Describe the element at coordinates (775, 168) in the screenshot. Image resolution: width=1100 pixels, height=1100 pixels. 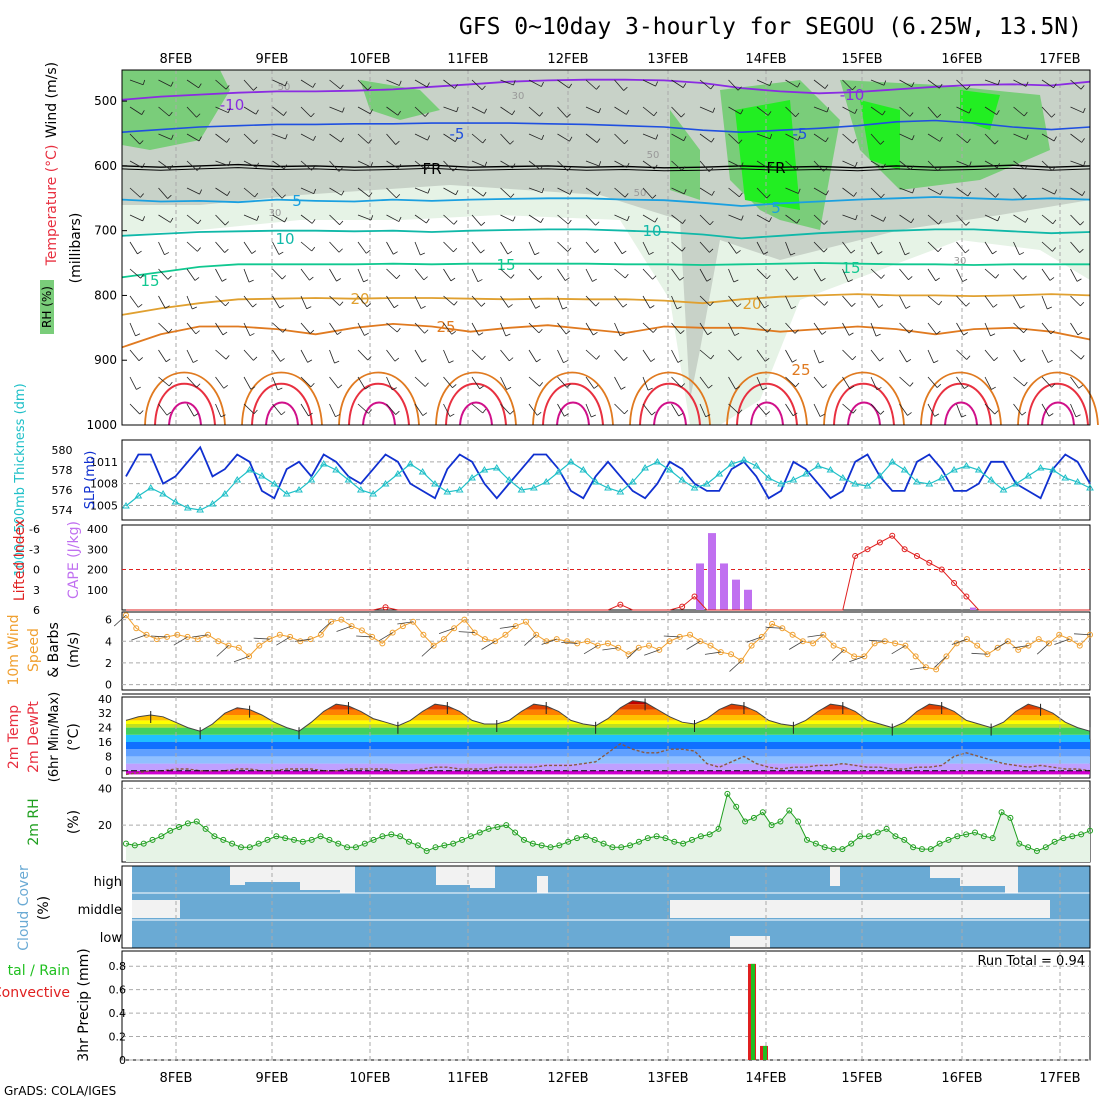
I see `contour-label: FR` at that location.